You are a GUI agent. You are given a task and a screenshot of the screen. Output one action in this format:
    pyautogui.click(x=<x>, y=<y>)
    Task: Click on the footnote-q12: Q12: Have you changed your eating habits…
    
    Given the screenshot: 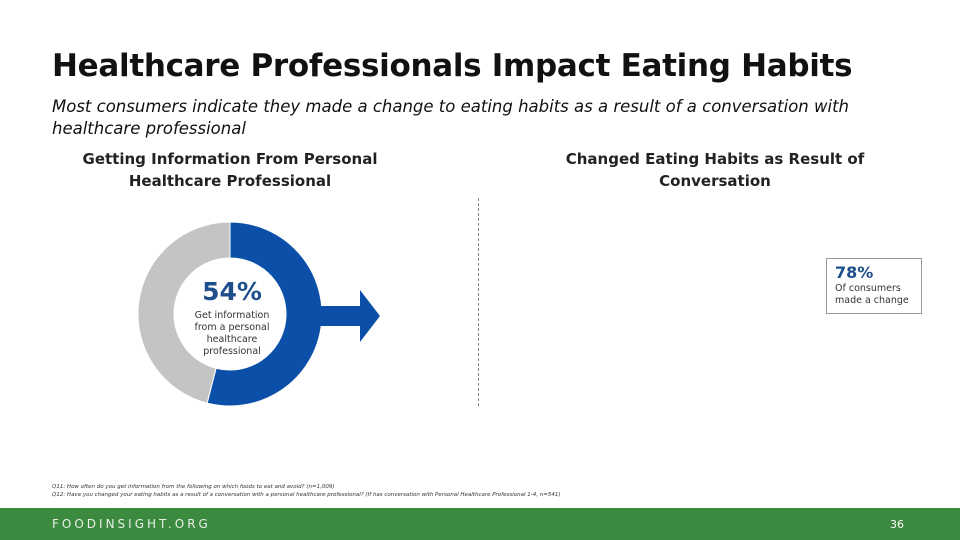 What is the action you would take?
    pyautogui.click(x=306, y=495)
    